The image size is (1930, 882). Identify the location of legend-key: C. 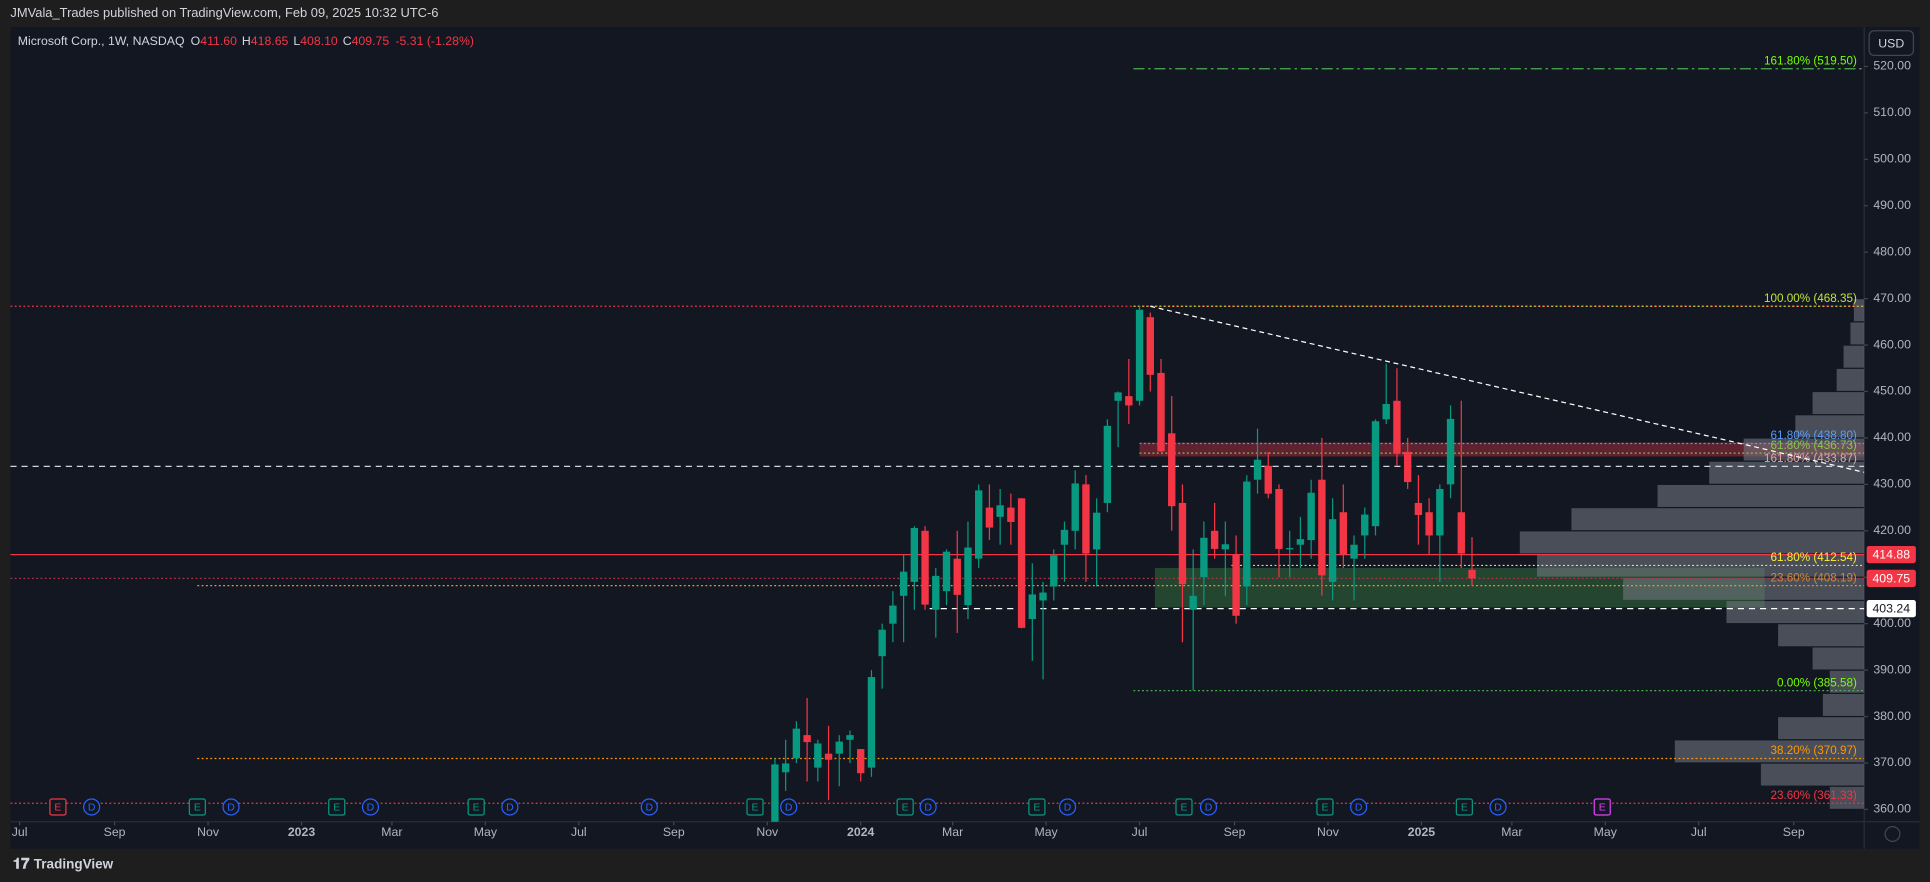
(347, 41).